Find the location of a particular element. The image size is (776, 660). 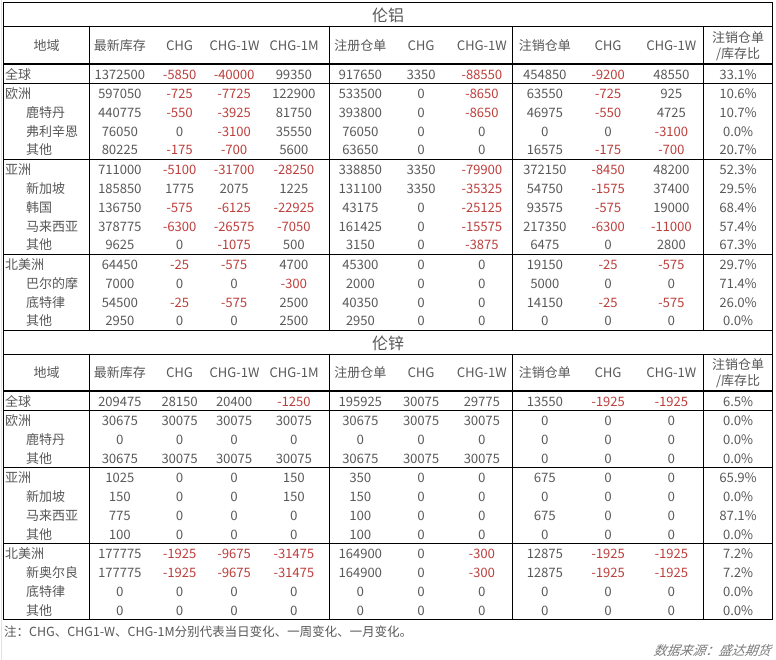

region-cell: 马来西亚 is located at coordinates (46, 515).